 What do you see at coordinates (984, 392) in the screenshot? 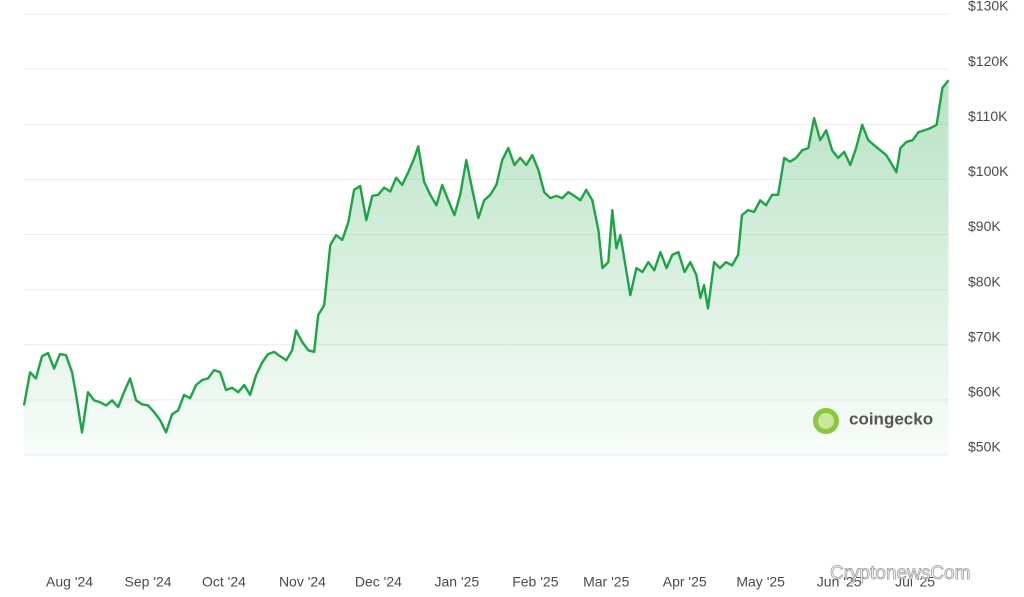
I see `y-tick-label: $60K` at bounding box center [984, 392].